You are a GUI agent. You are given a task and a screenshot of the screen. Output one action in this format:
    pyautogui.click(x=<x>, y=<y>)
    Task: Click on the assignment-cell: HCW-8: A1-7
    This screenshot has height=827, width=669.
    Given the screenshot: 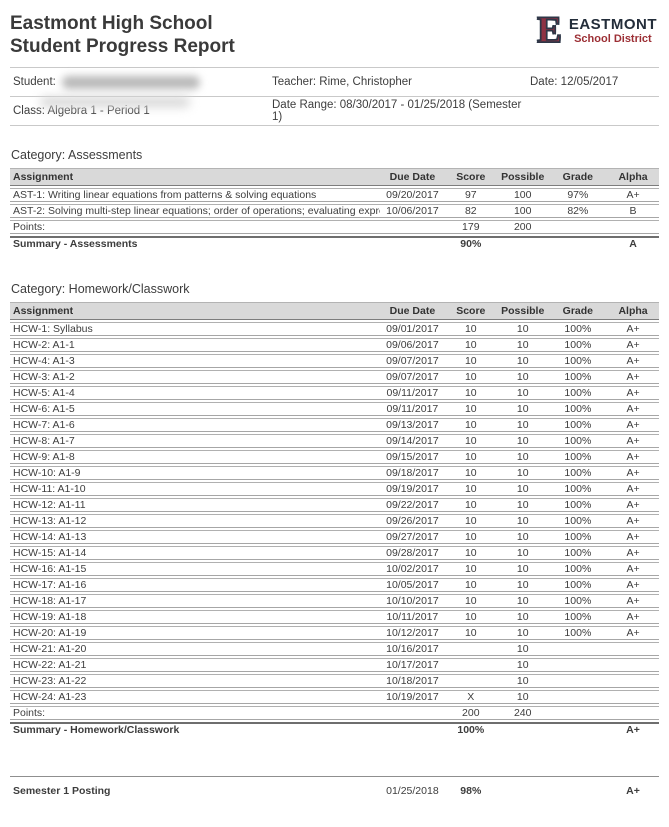 What is the action you would take?
    pyautogui.click(x=195, y=441)
    